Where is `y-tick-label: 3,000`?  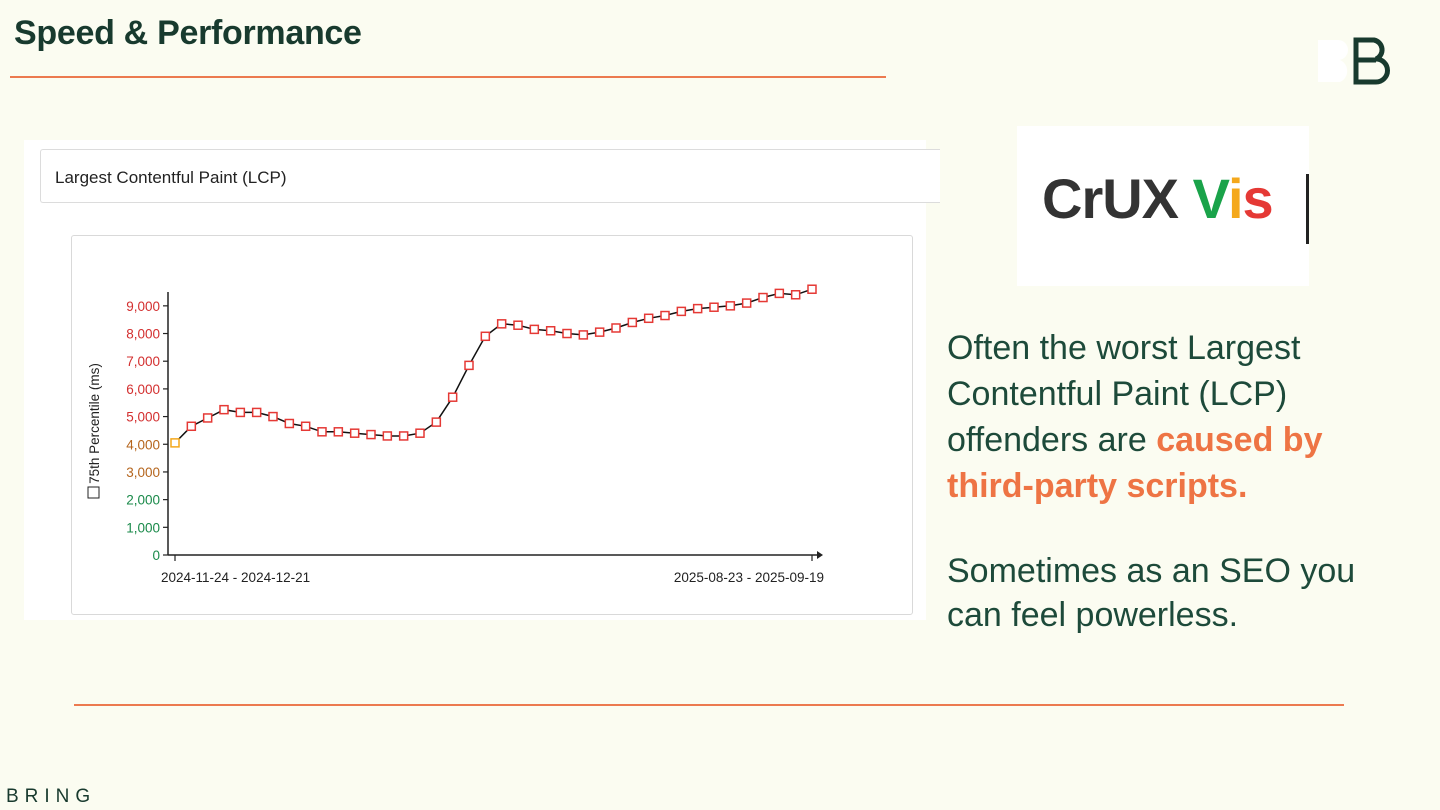 y-tick-label: 3,000 is located at coordinates (143, 472).